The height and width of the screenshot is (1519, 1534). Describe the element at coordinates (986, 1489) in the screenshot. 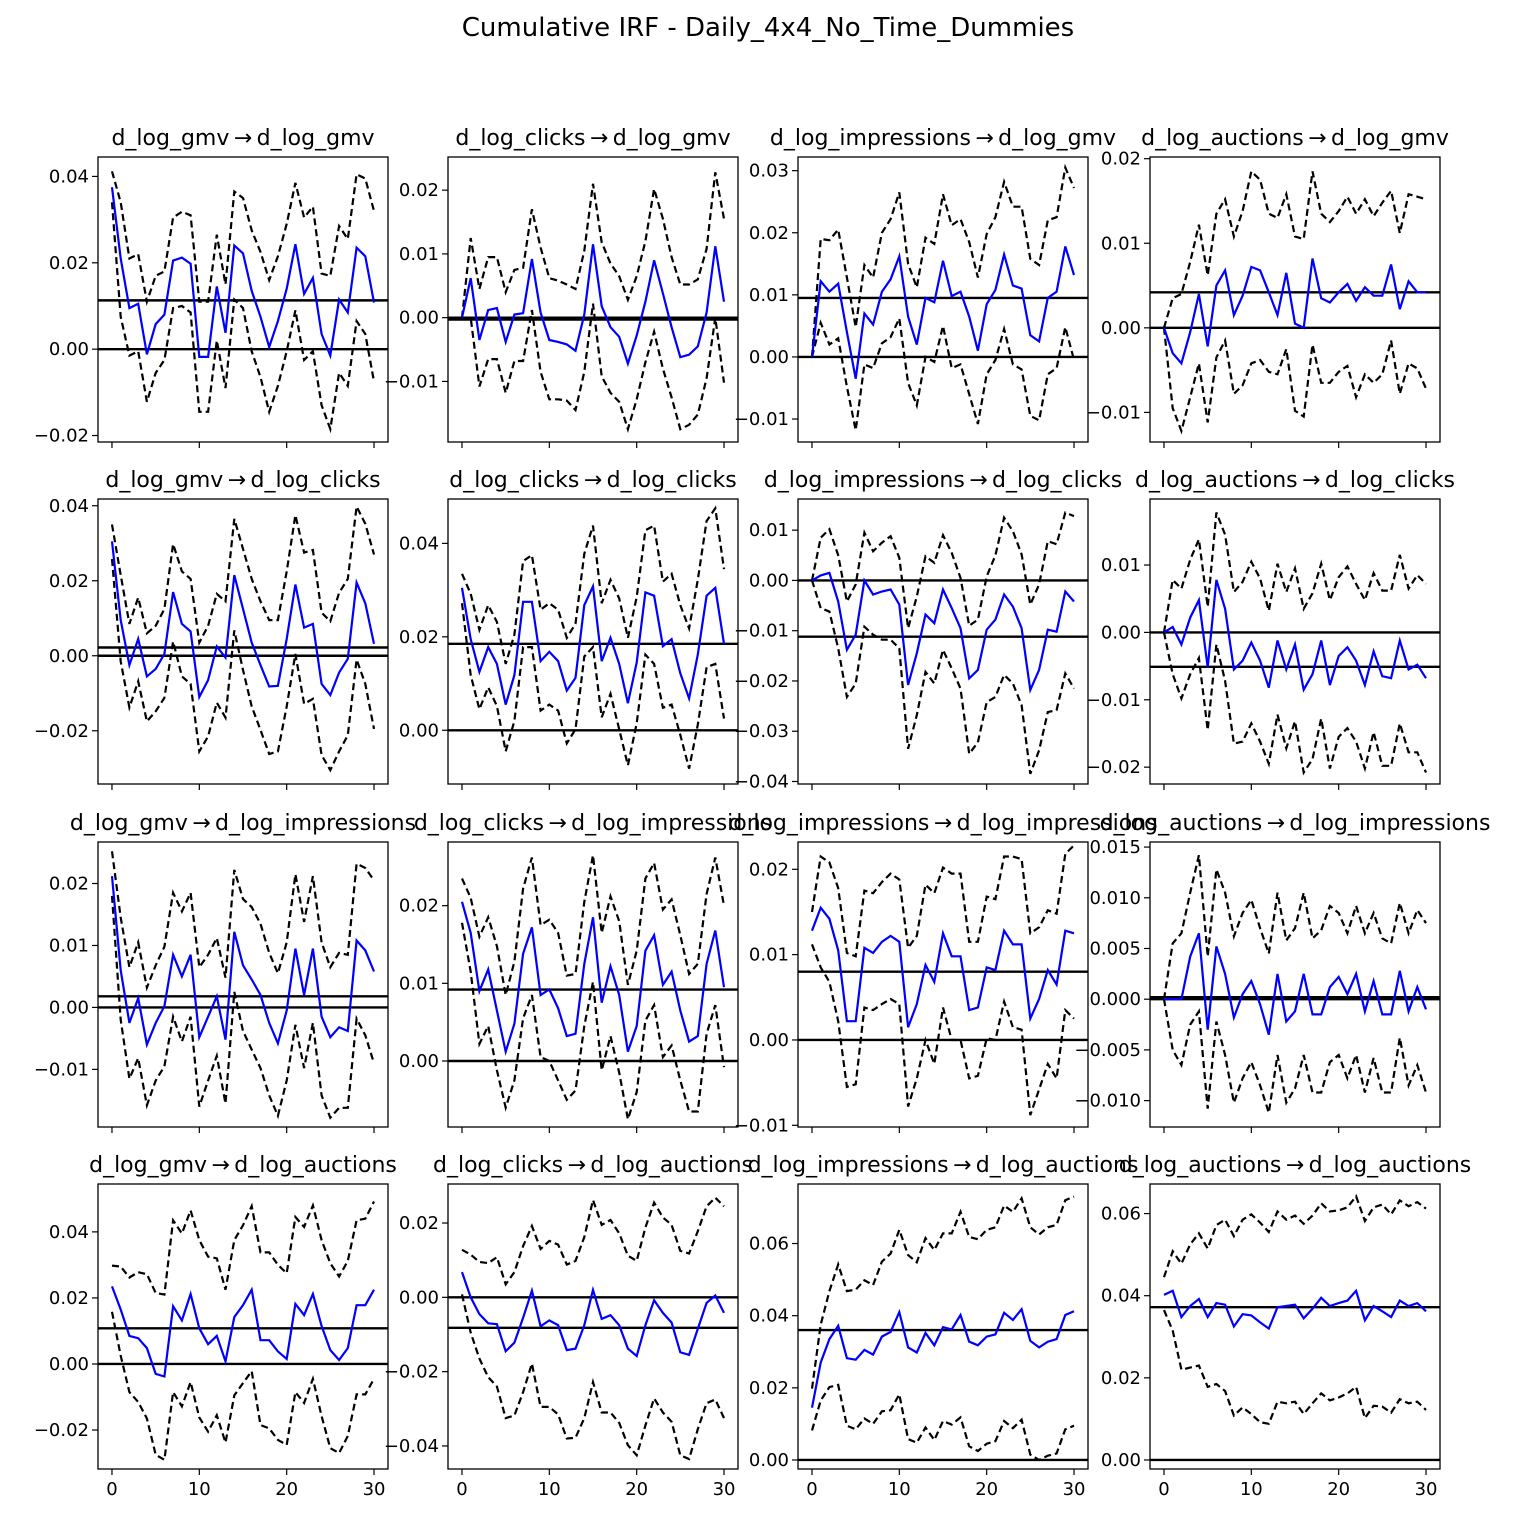

I see `x-tick-label: 20` at that location.